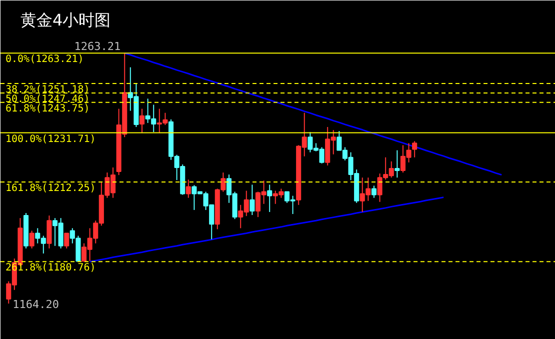  What do you see at coordinates (51, 139) in the screenshot?
I see `ref-line-label: 100.0%(1231.71)` at bounding box center [51, 139].